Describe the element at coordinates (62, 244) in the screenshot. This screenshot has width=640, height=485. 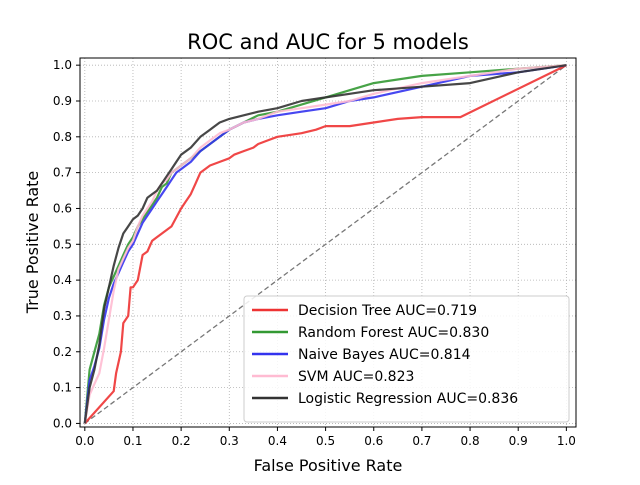
I see `y-tick-label: 0.5` at that location.